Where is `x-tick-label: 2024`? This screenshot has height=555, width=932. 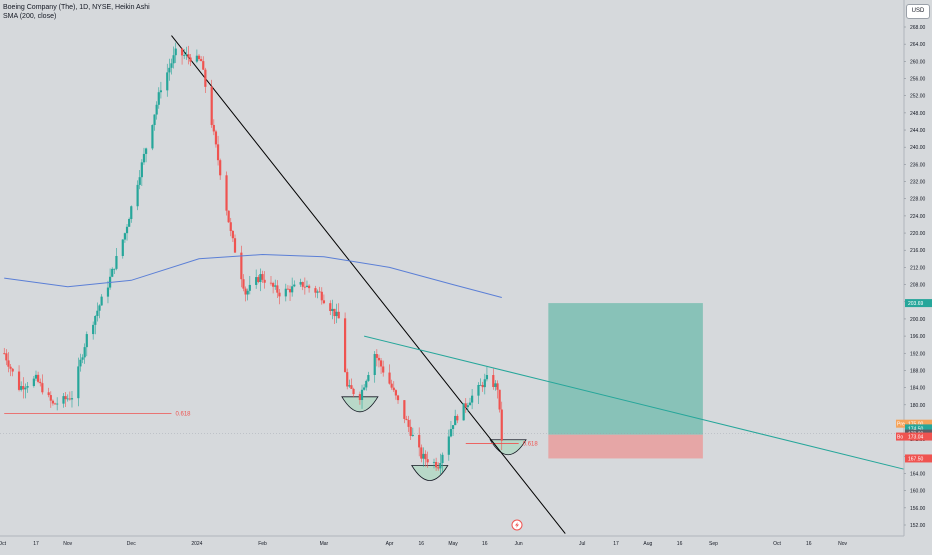
x-tick-label: 2024 is located at coordinates (196, 544).